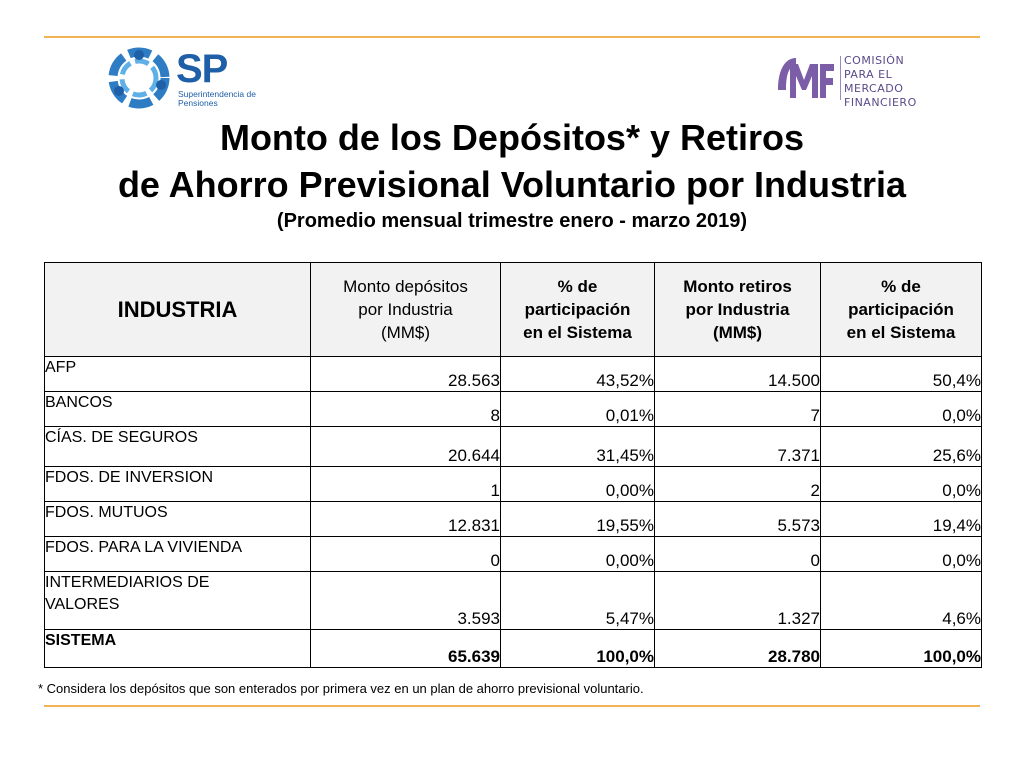  What do you see at coordinates (874, 81) in the screenshot?
I see `cmf-text-line2: PARA EL MERCADO` at bounding box center [874, 81].